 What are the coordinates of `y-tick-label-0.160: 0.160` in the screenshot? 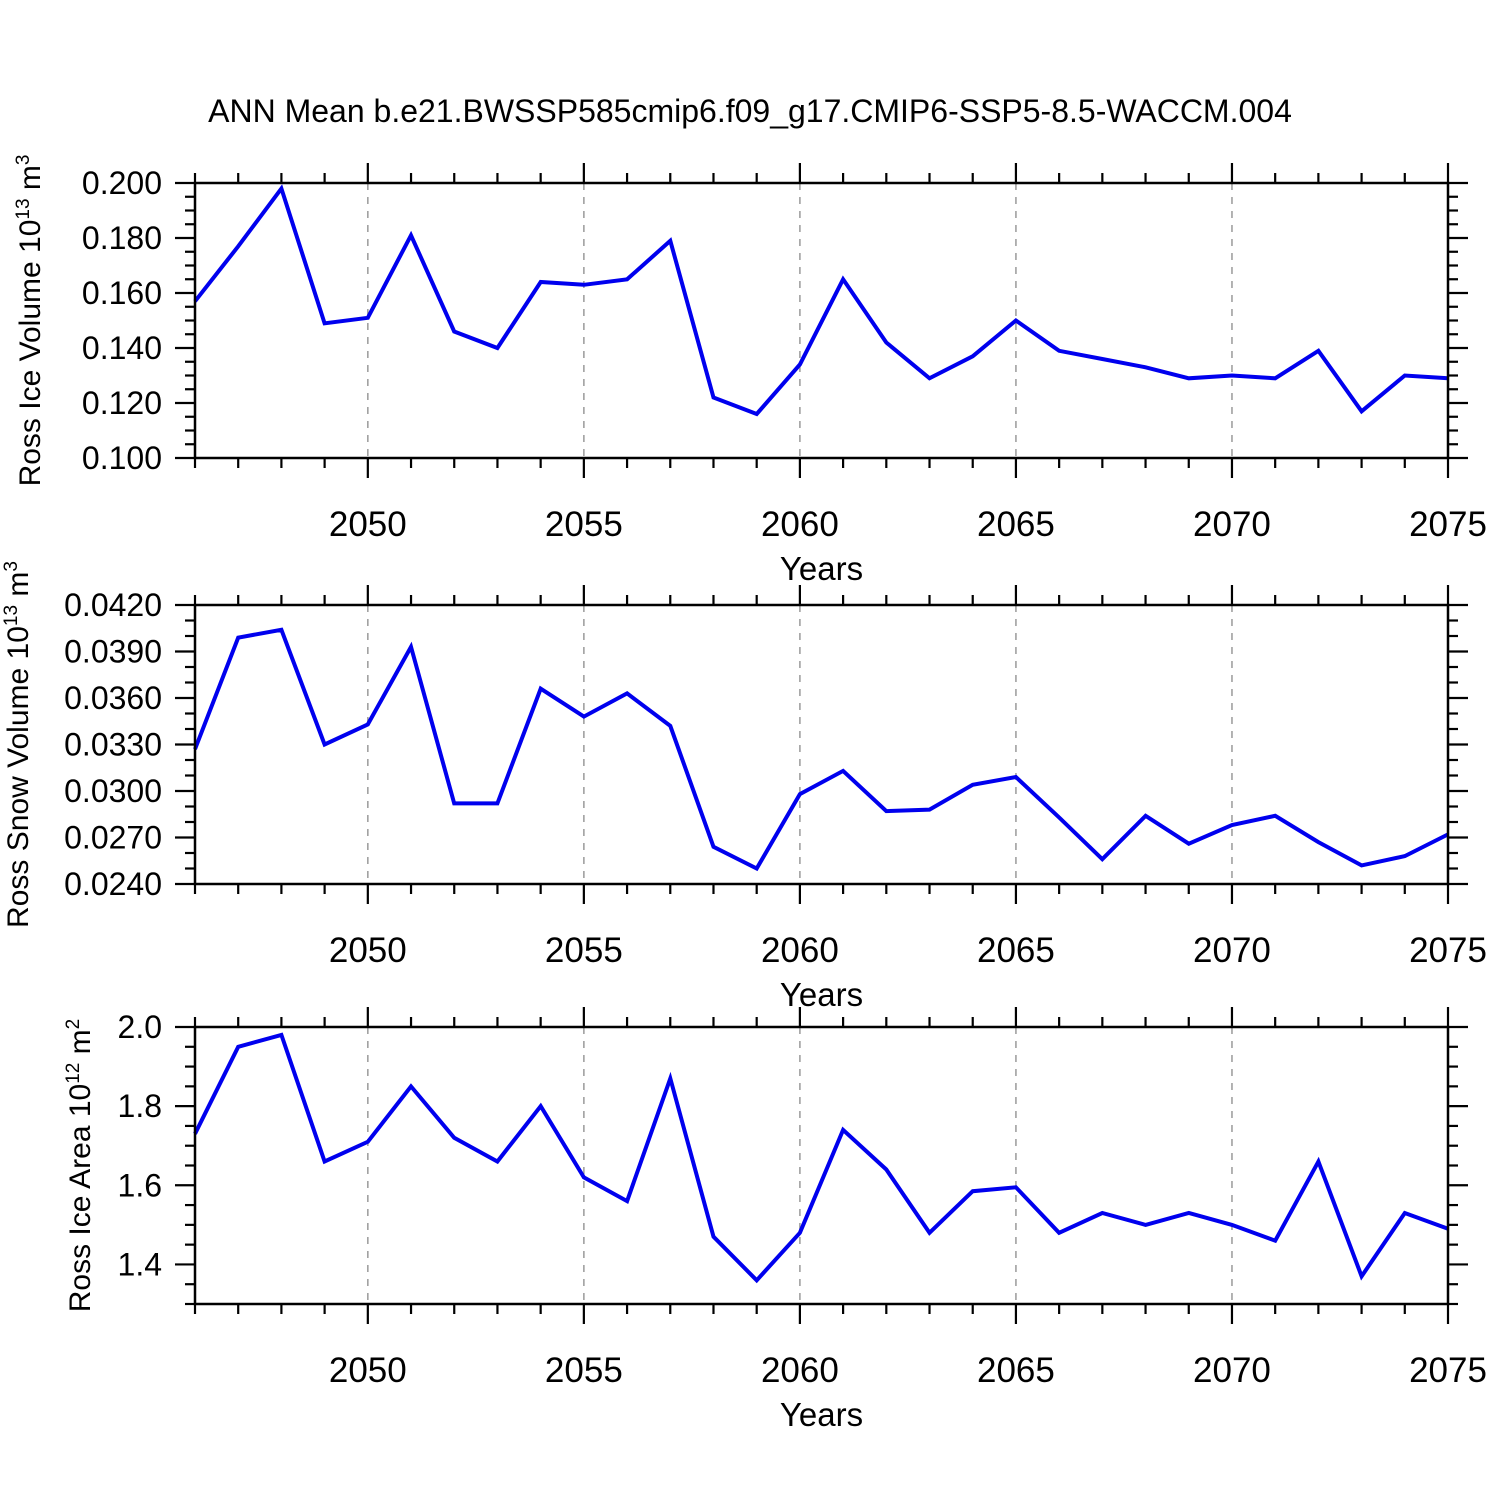 It's located at (122, 293).